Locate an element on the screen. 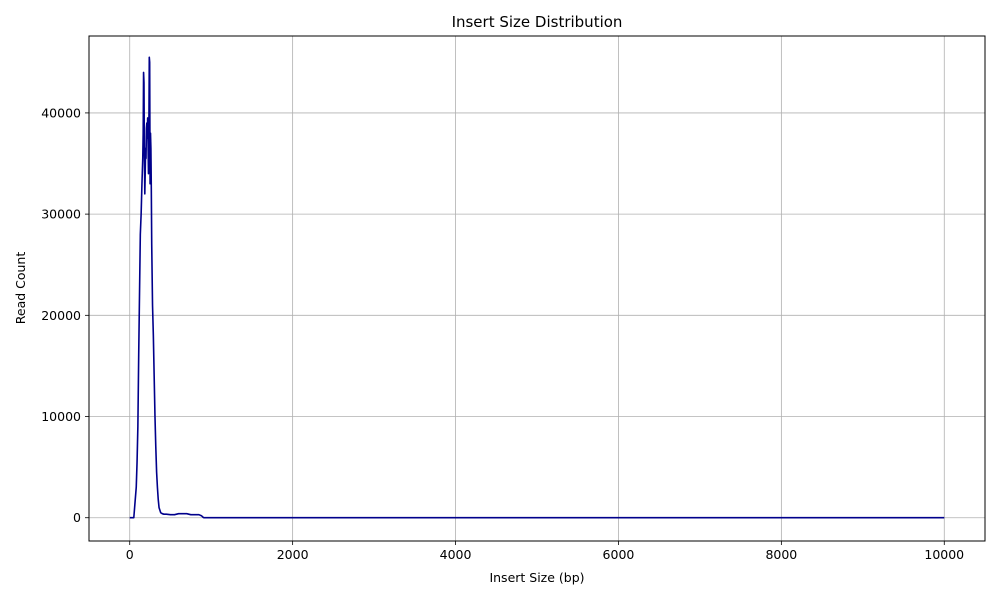  chart-title: Insert Size Distribution is located at coordinates (537, 22).